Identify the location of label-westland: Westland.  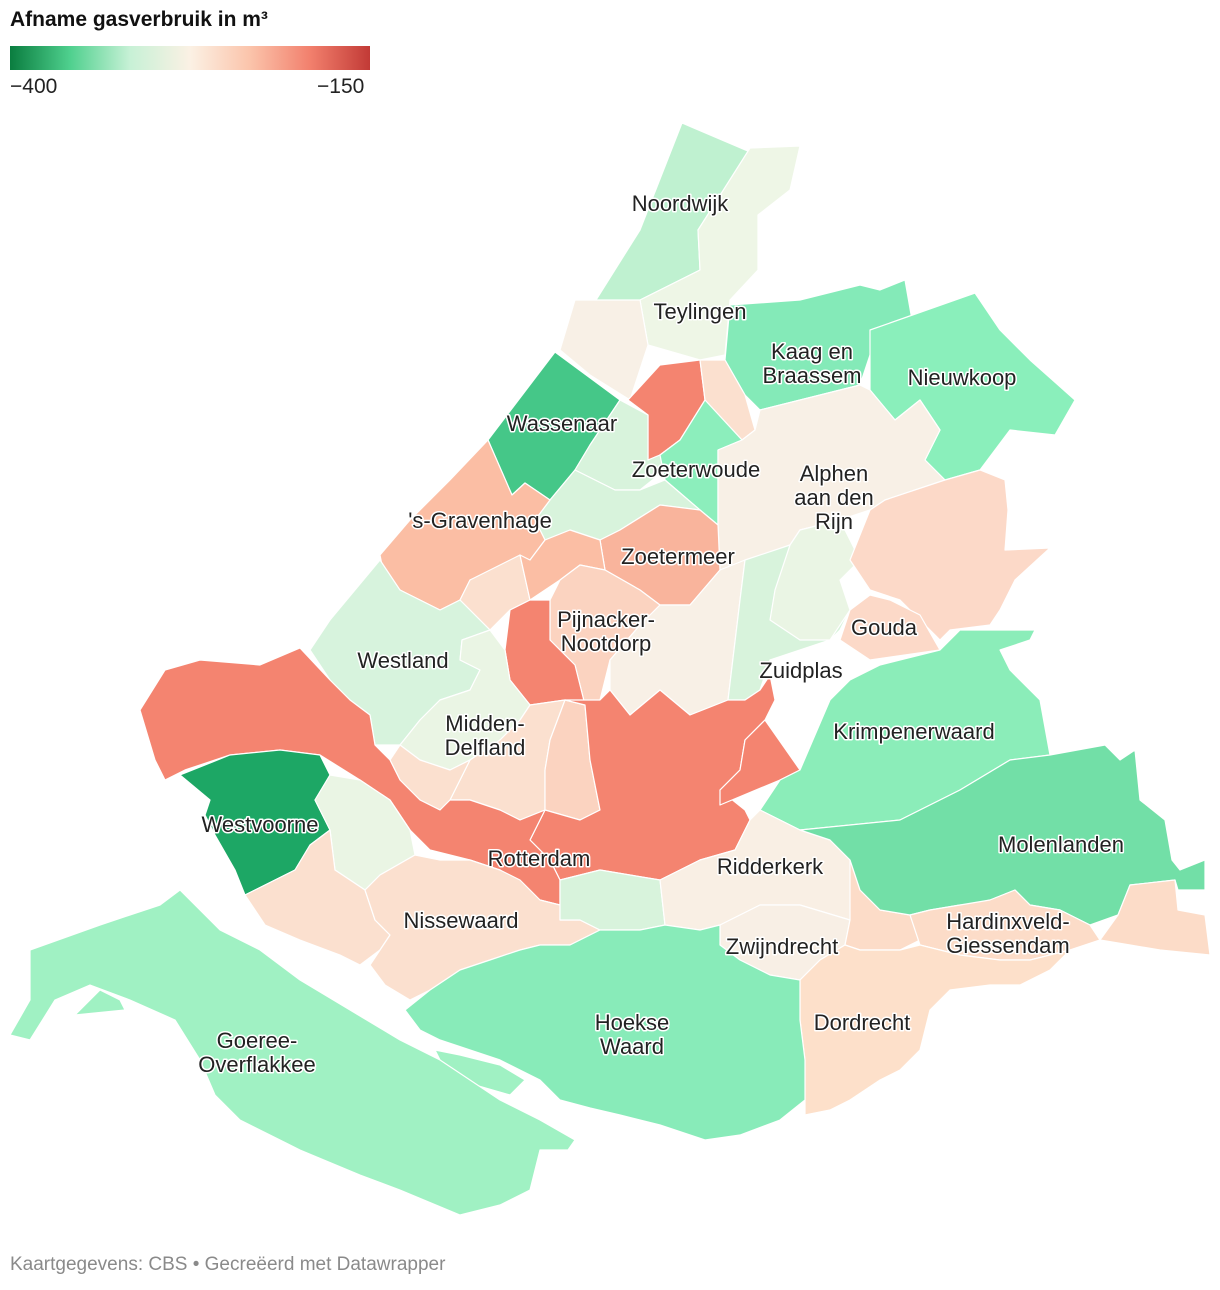
(402, 660).